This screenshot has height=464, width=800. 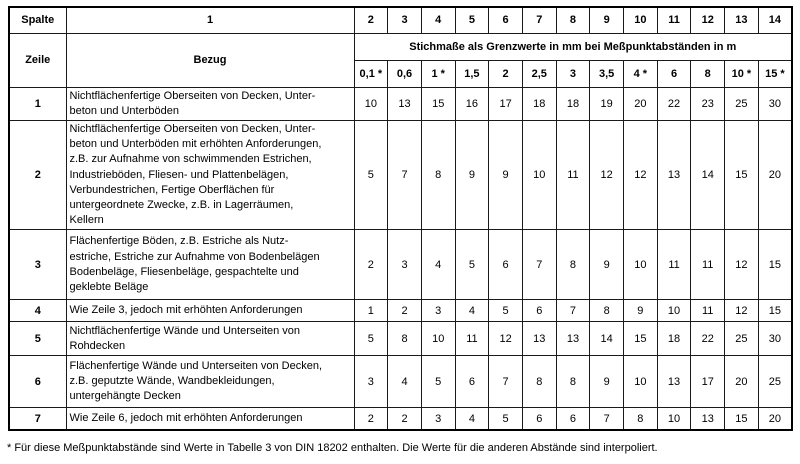 I want to click on header-distance-9: 4 *, so click(x=640, y=73).